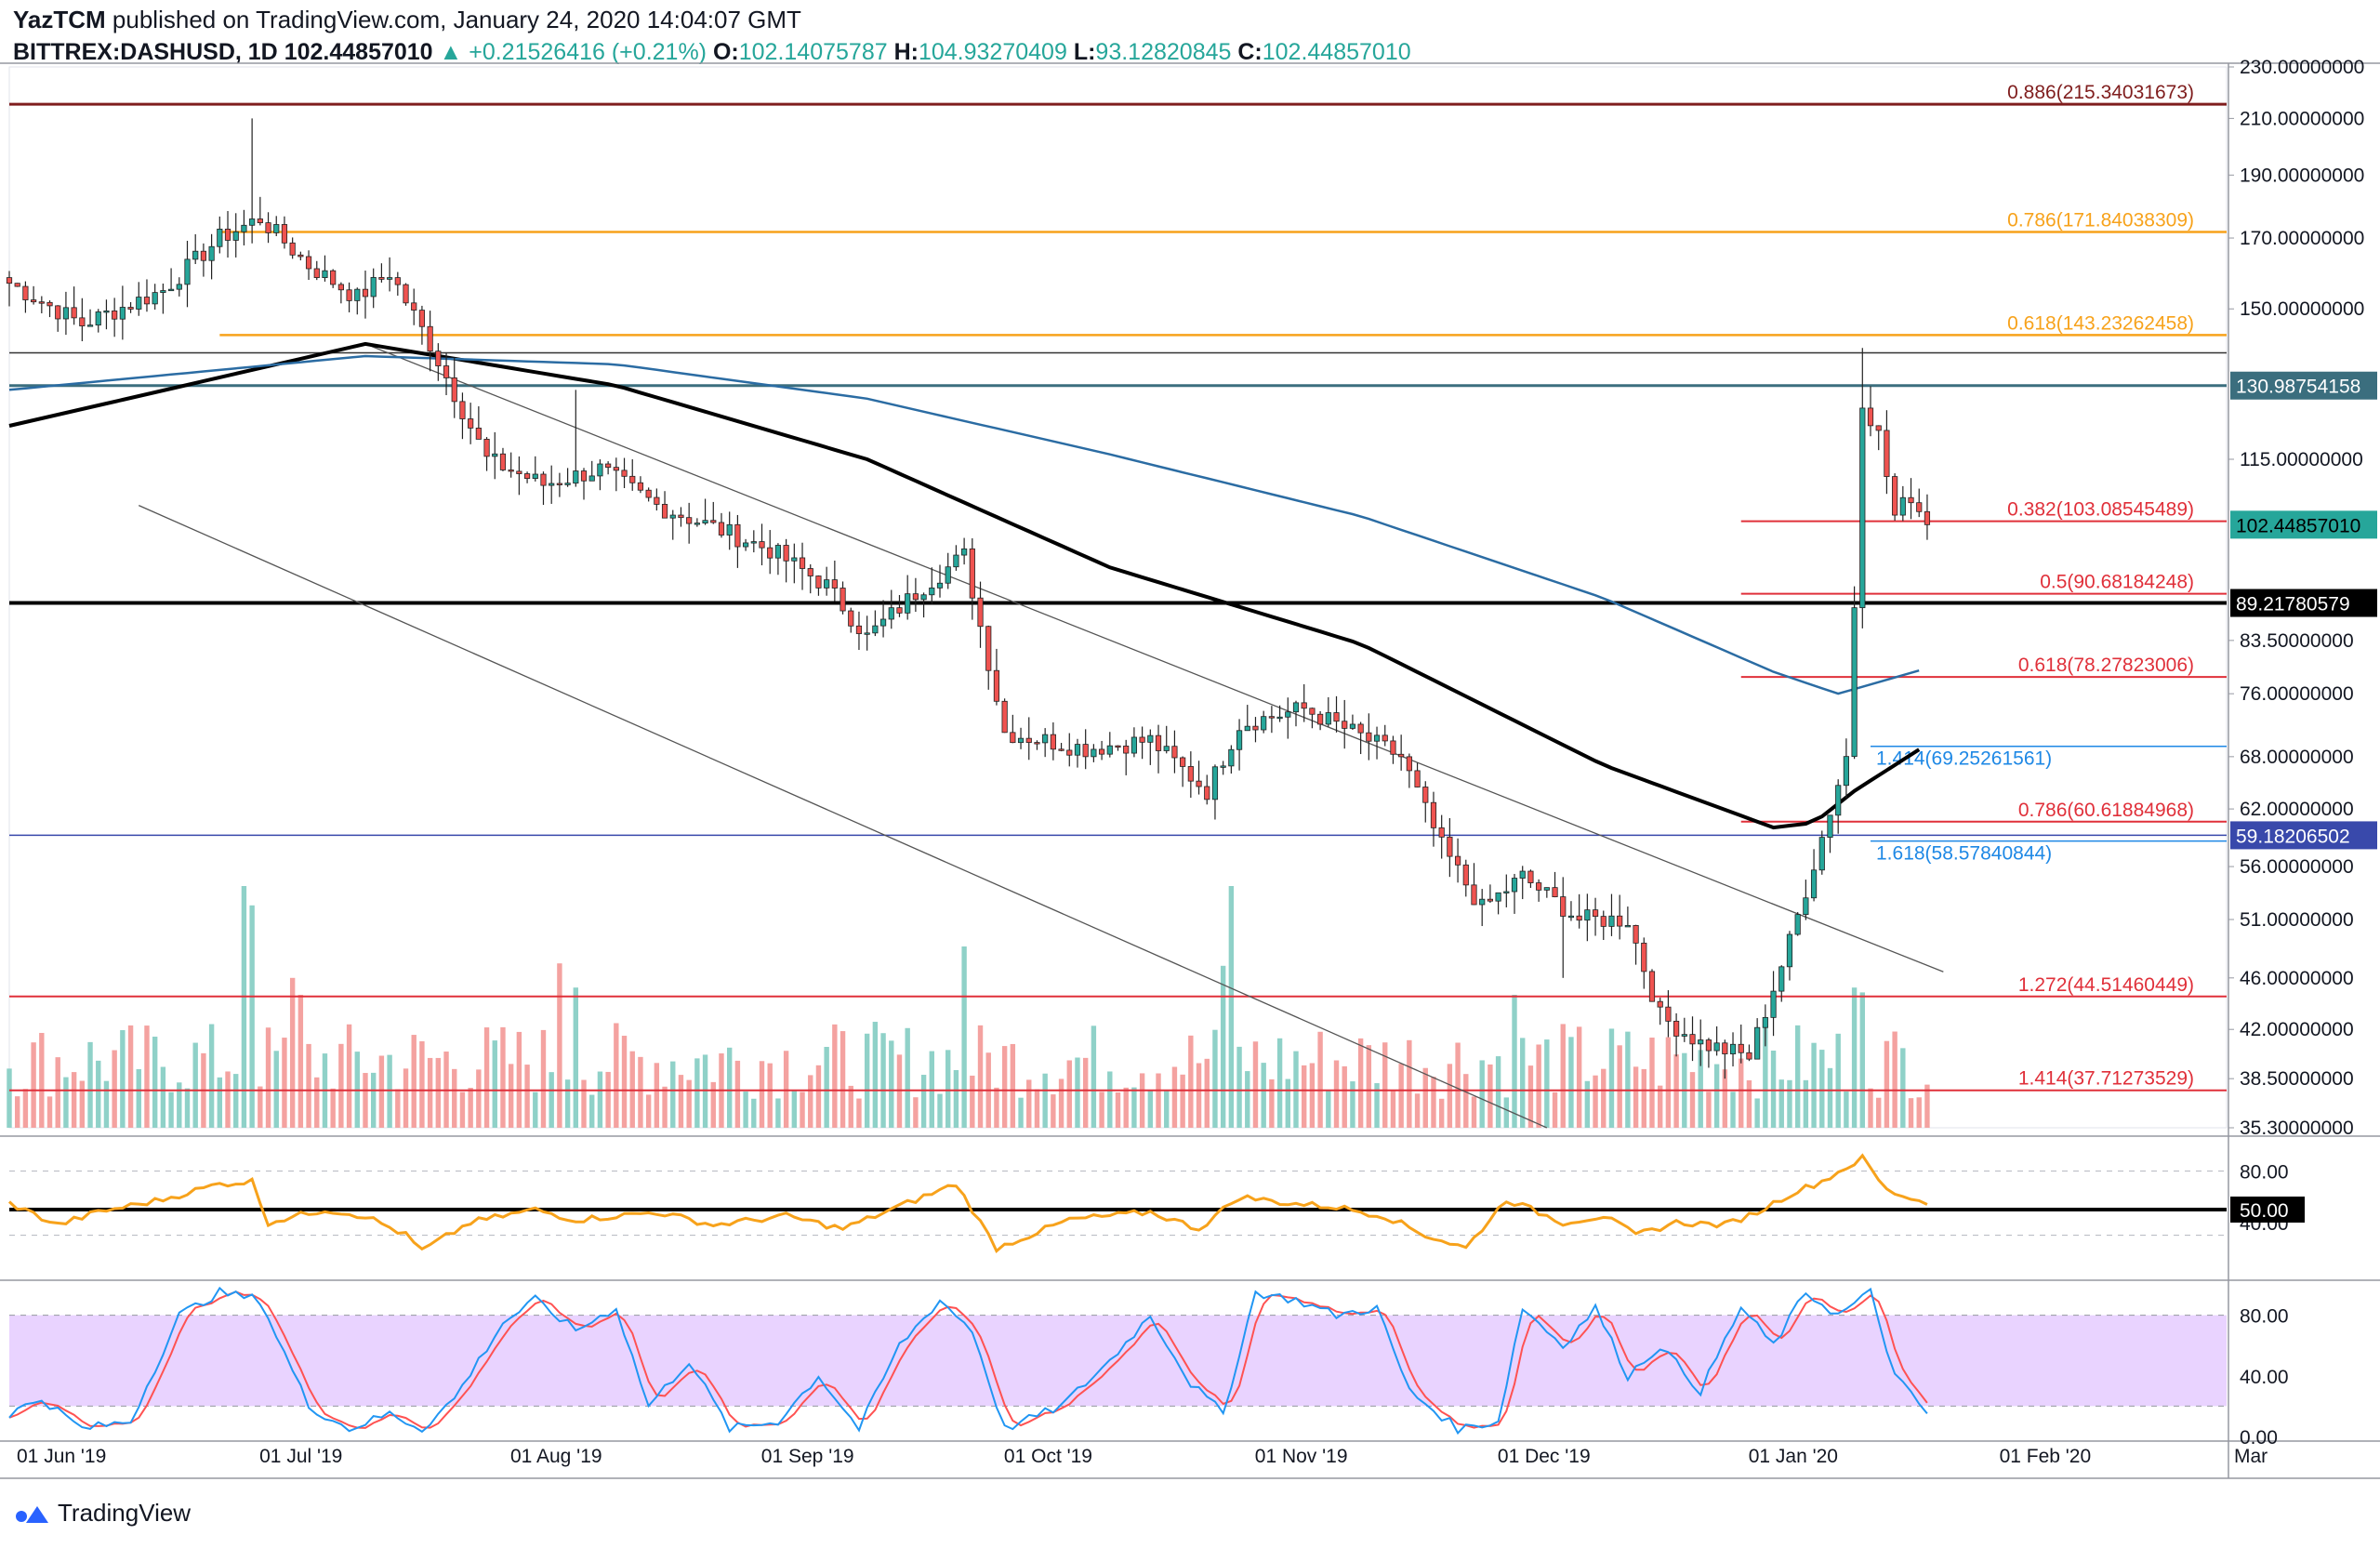  I want to click on tradingview-logo: TradingView, so click(102, 1513).